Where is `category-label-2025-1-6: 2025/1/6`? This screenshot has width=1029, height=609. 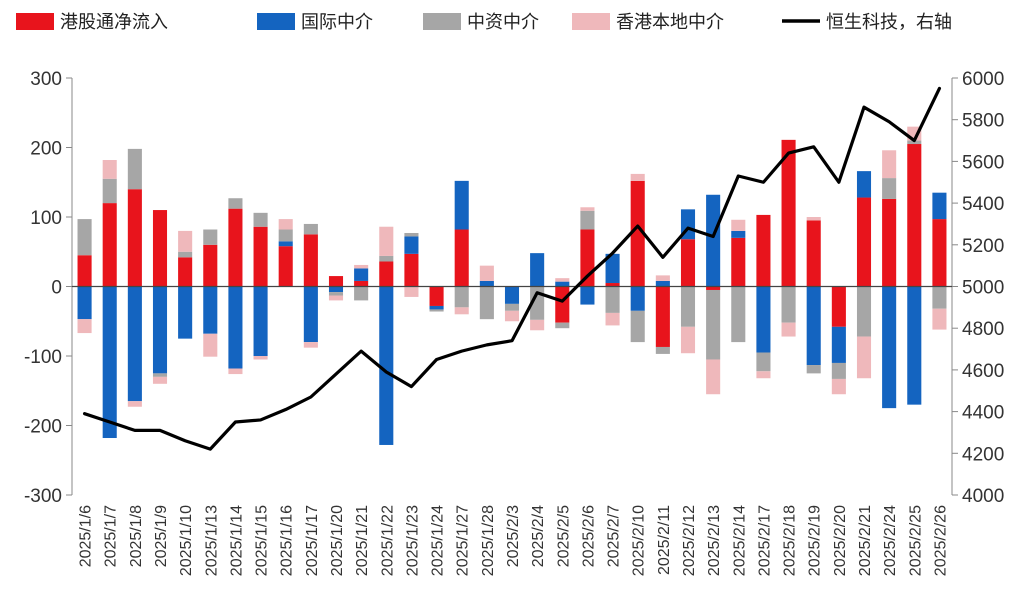 category-label-2025-1-6: 2025/1/6 is located at coordinates (86, 536).